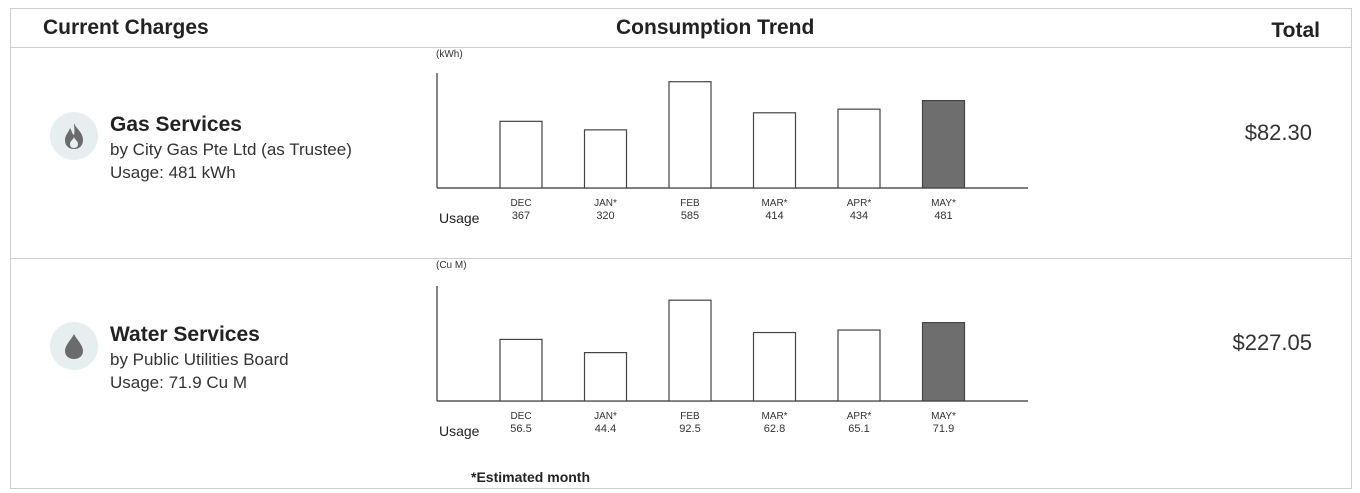 Image resolution: width=1360 pixels, height=493 pixels. What do you see at coordinates (1272, 342) in the screenshot?
I see `water-total: $227.05` at bounding box center [1272, 342].